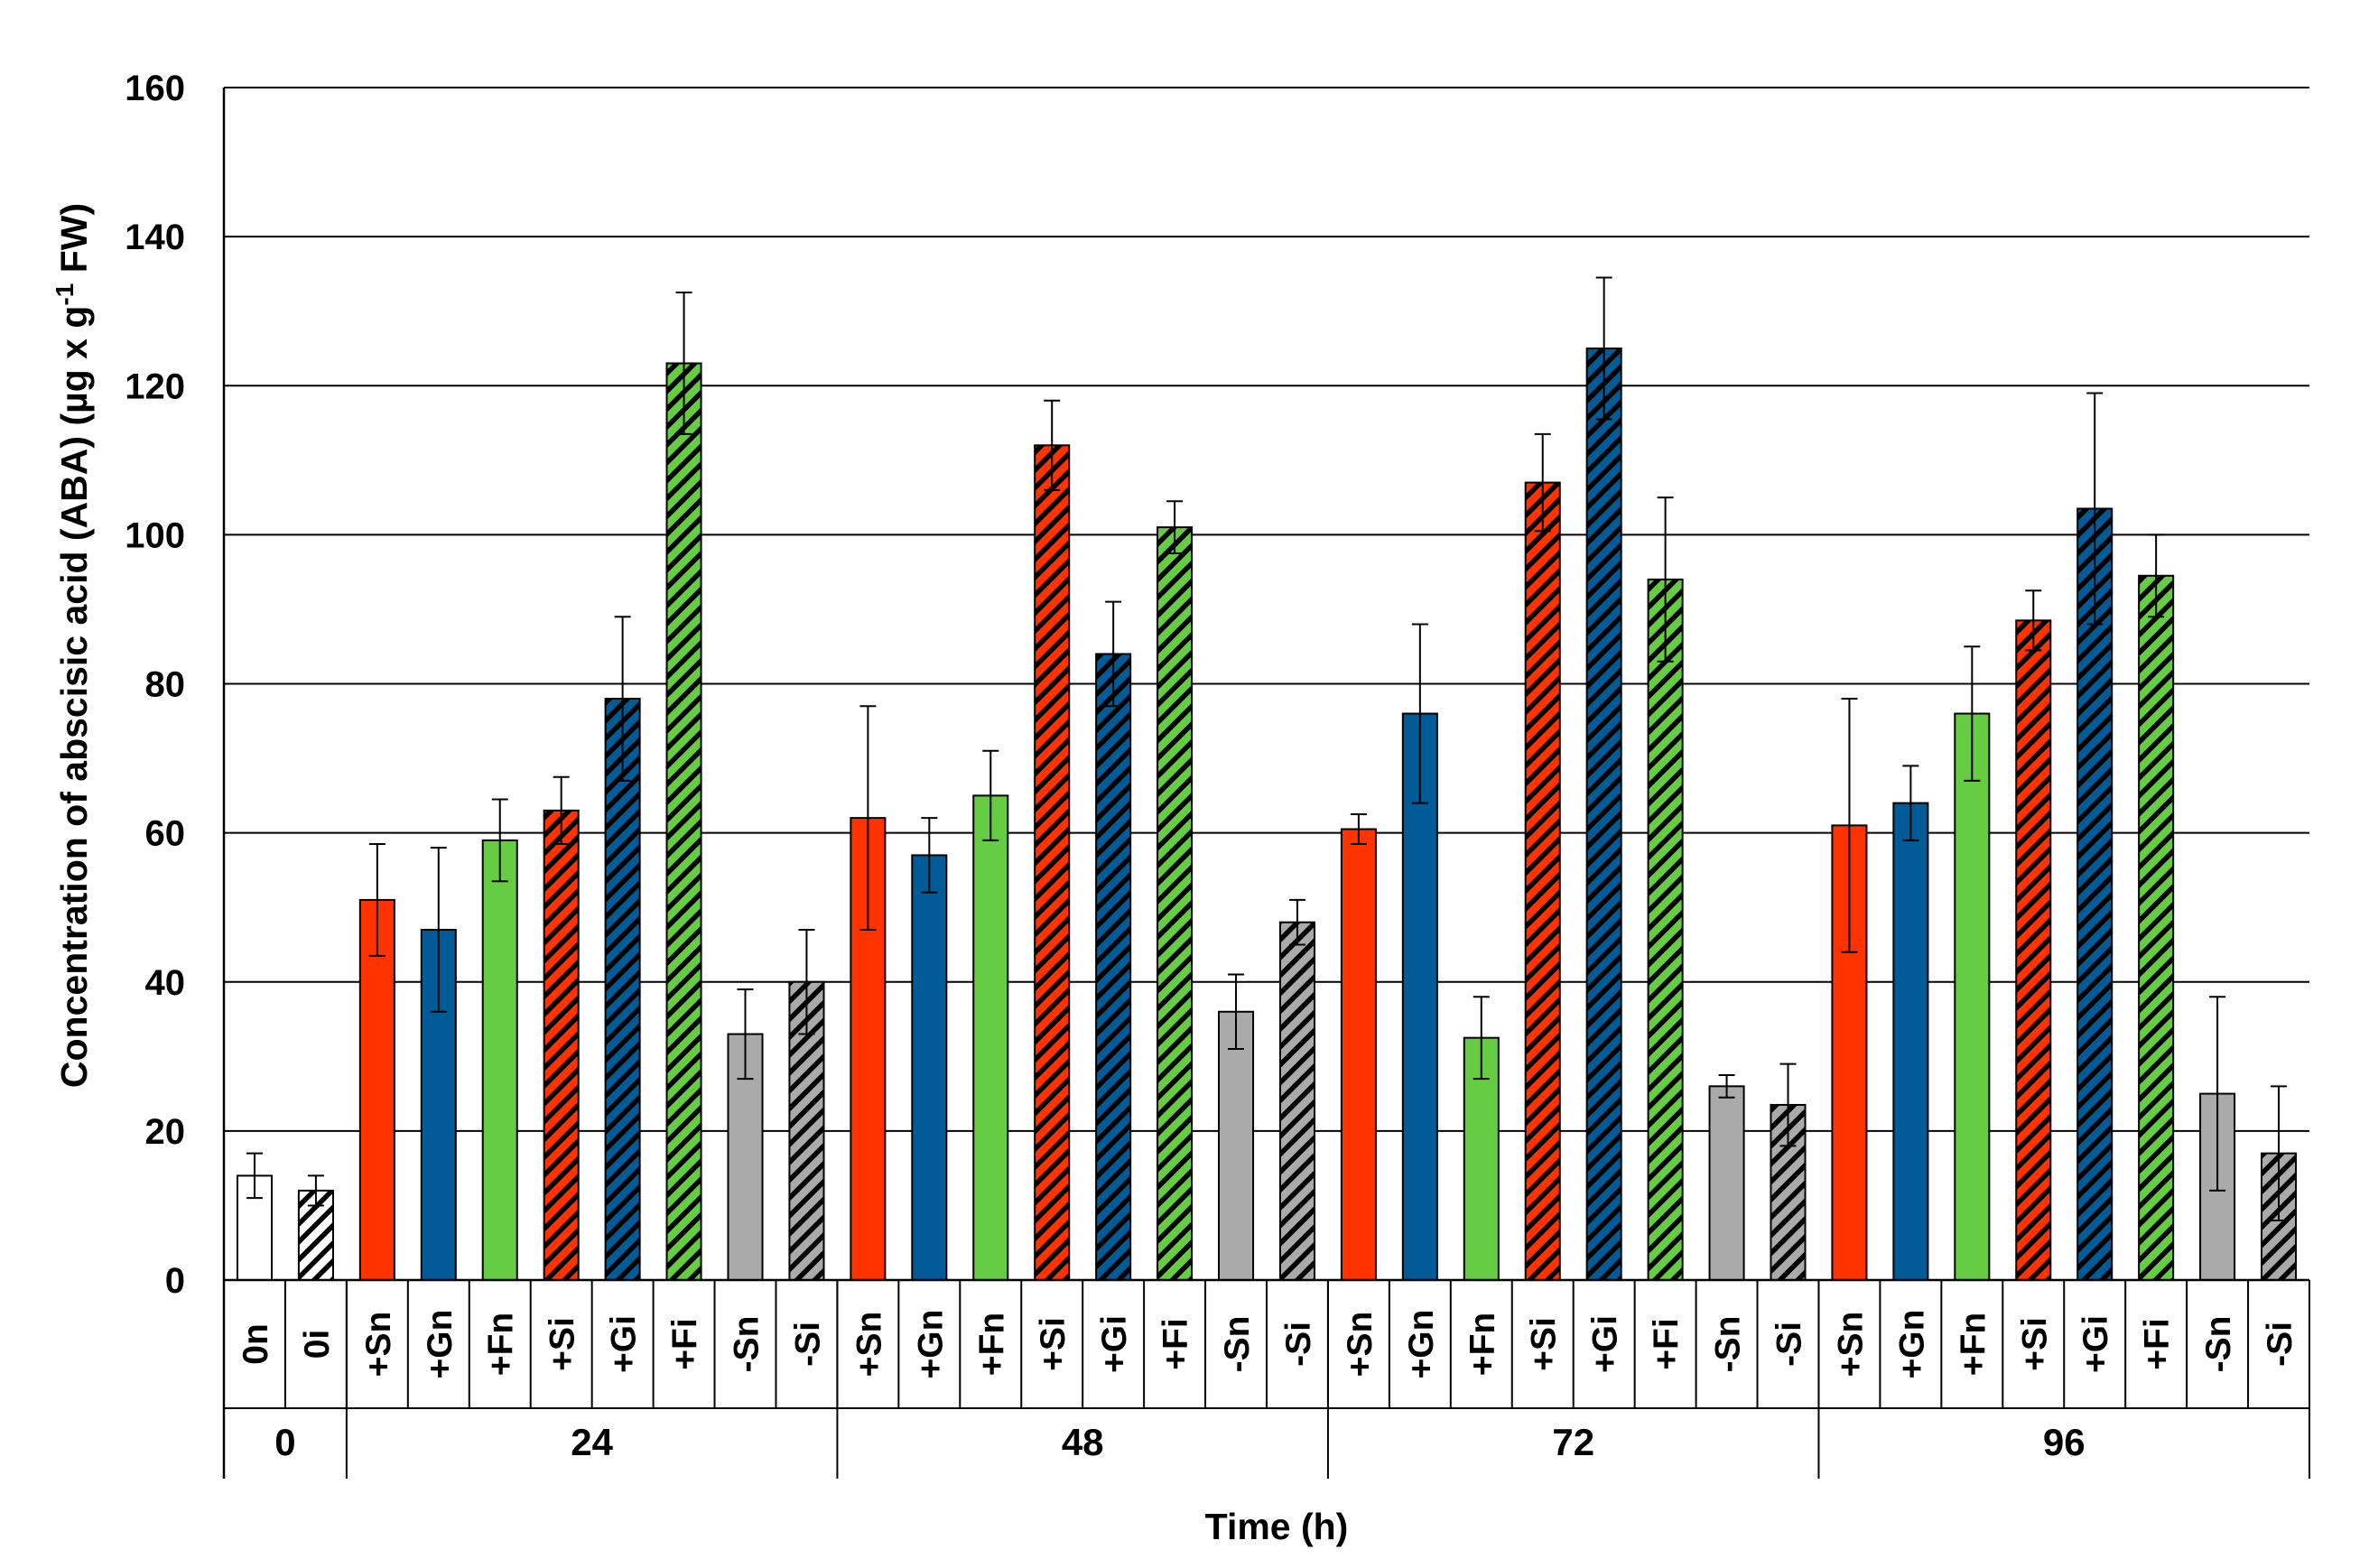 The height and width of the screenshot is (1568, 2369). Describe the element at coordinates (377, 900) in the screenshot. I see `error-bar-24-+Sn` at that location.